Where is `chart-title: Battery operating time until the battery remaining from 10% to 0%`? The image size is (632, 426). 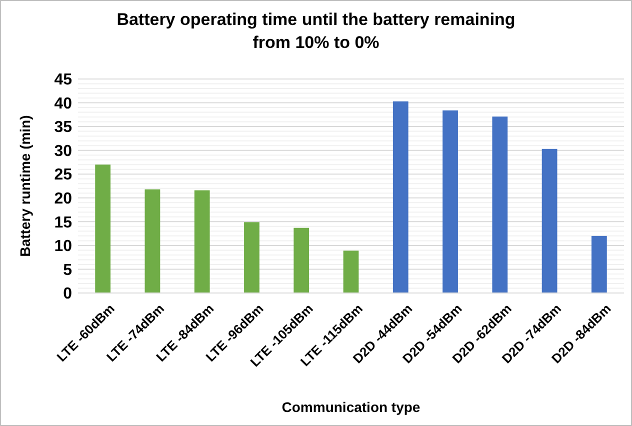 chart-title: Battery operating time until the battery remaining from 10% to 0% is located at coordinates (316, 31).